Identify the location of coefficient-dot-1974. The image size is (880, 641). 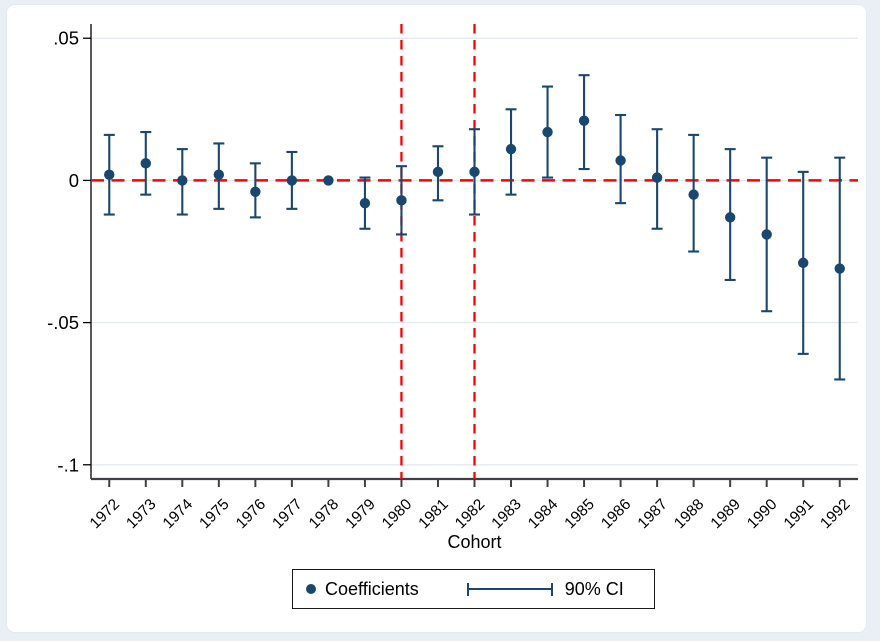
(182, 180).